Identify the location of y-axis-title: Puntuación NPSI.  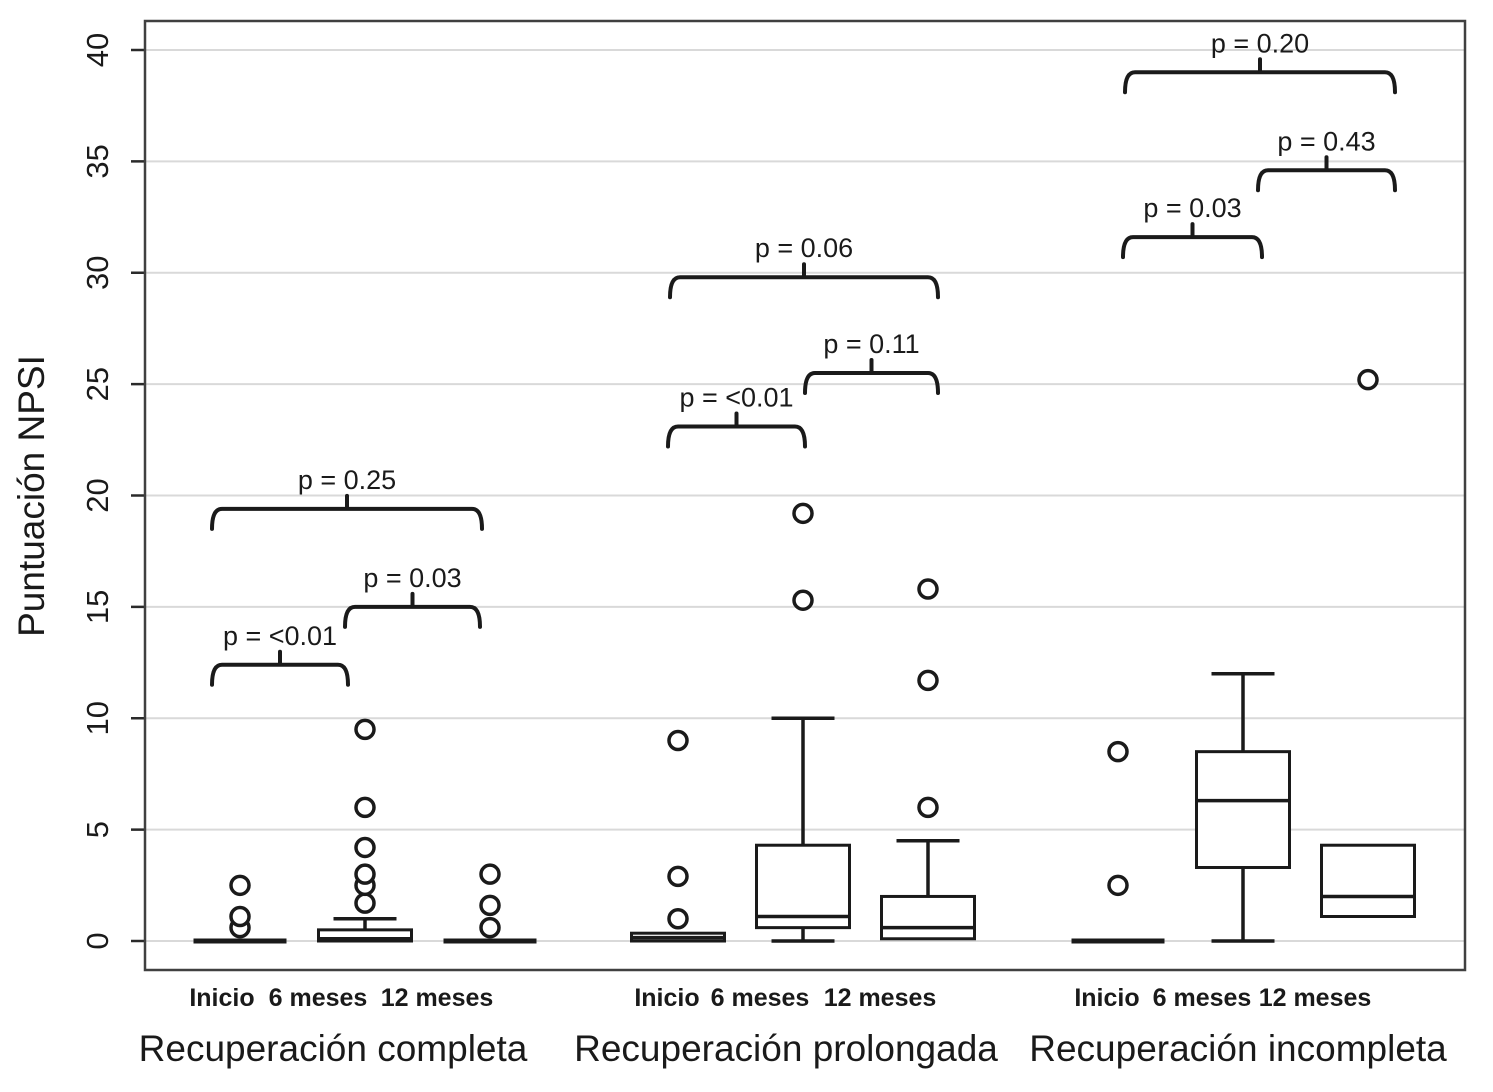
(31, 496).